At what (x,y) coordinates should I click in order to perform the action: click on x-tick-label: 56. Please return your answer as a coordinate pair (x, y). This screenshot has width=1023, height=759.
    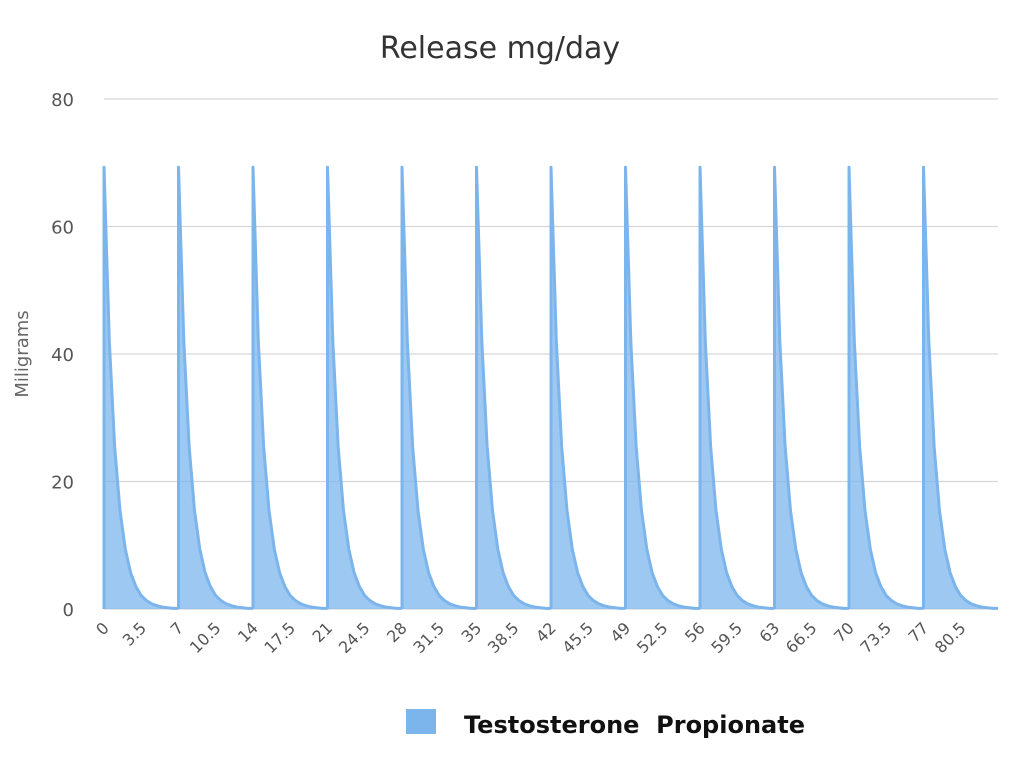
    Looking at the image, I should click on (695, 632).